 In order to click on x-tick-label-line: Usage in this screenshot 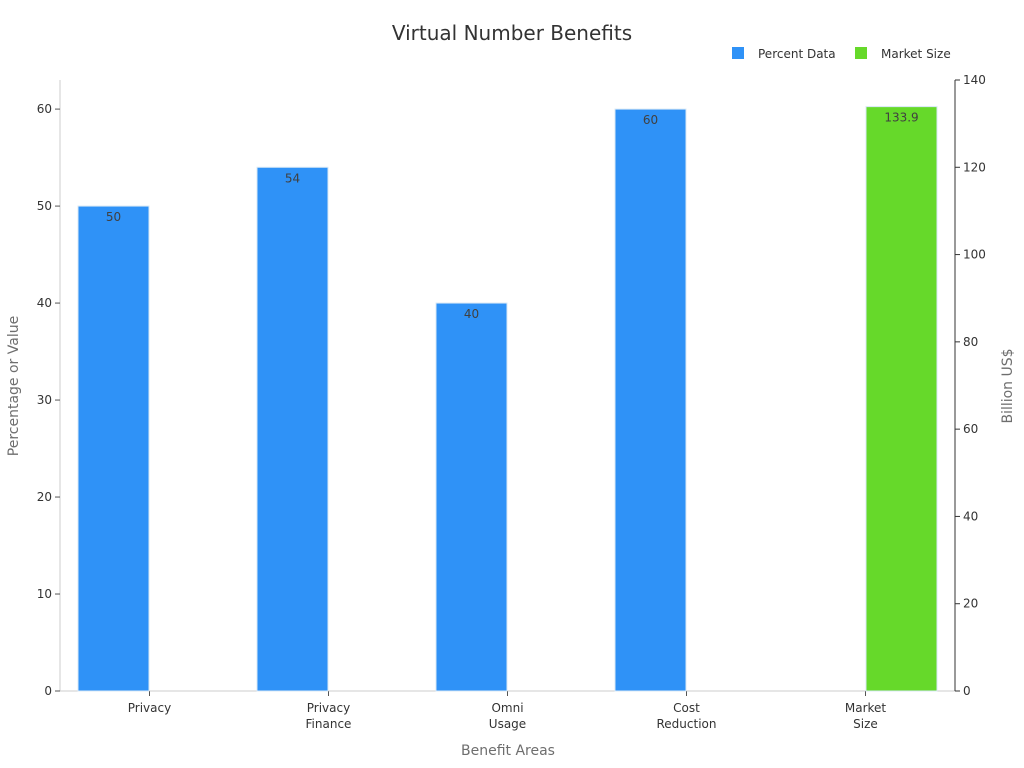, I will do `click(507, 724)`.